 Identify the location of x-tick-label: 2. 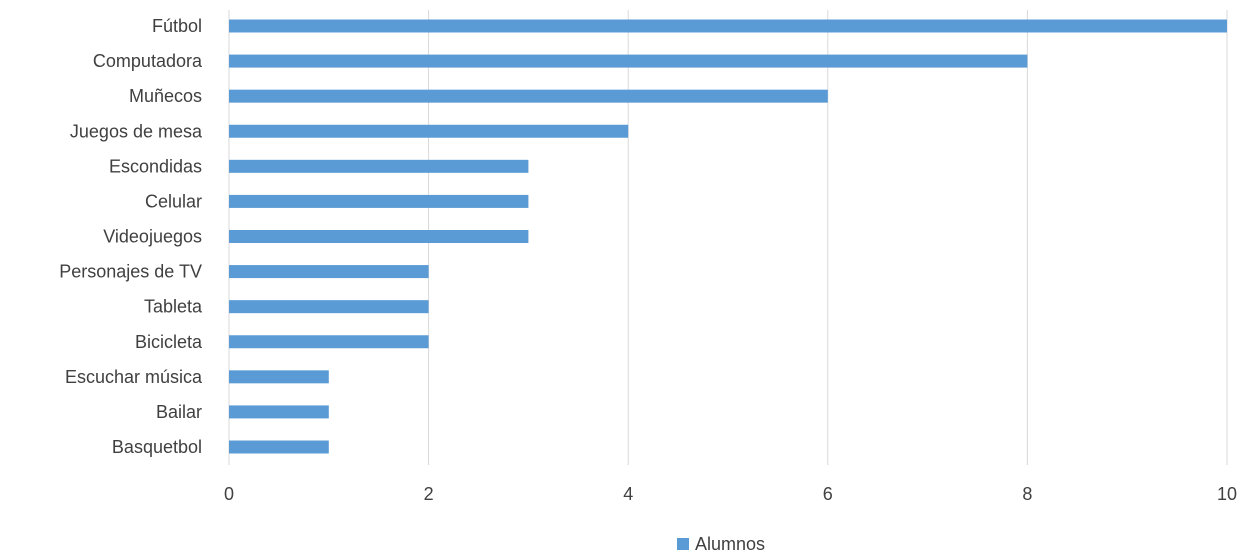
(429, 494).